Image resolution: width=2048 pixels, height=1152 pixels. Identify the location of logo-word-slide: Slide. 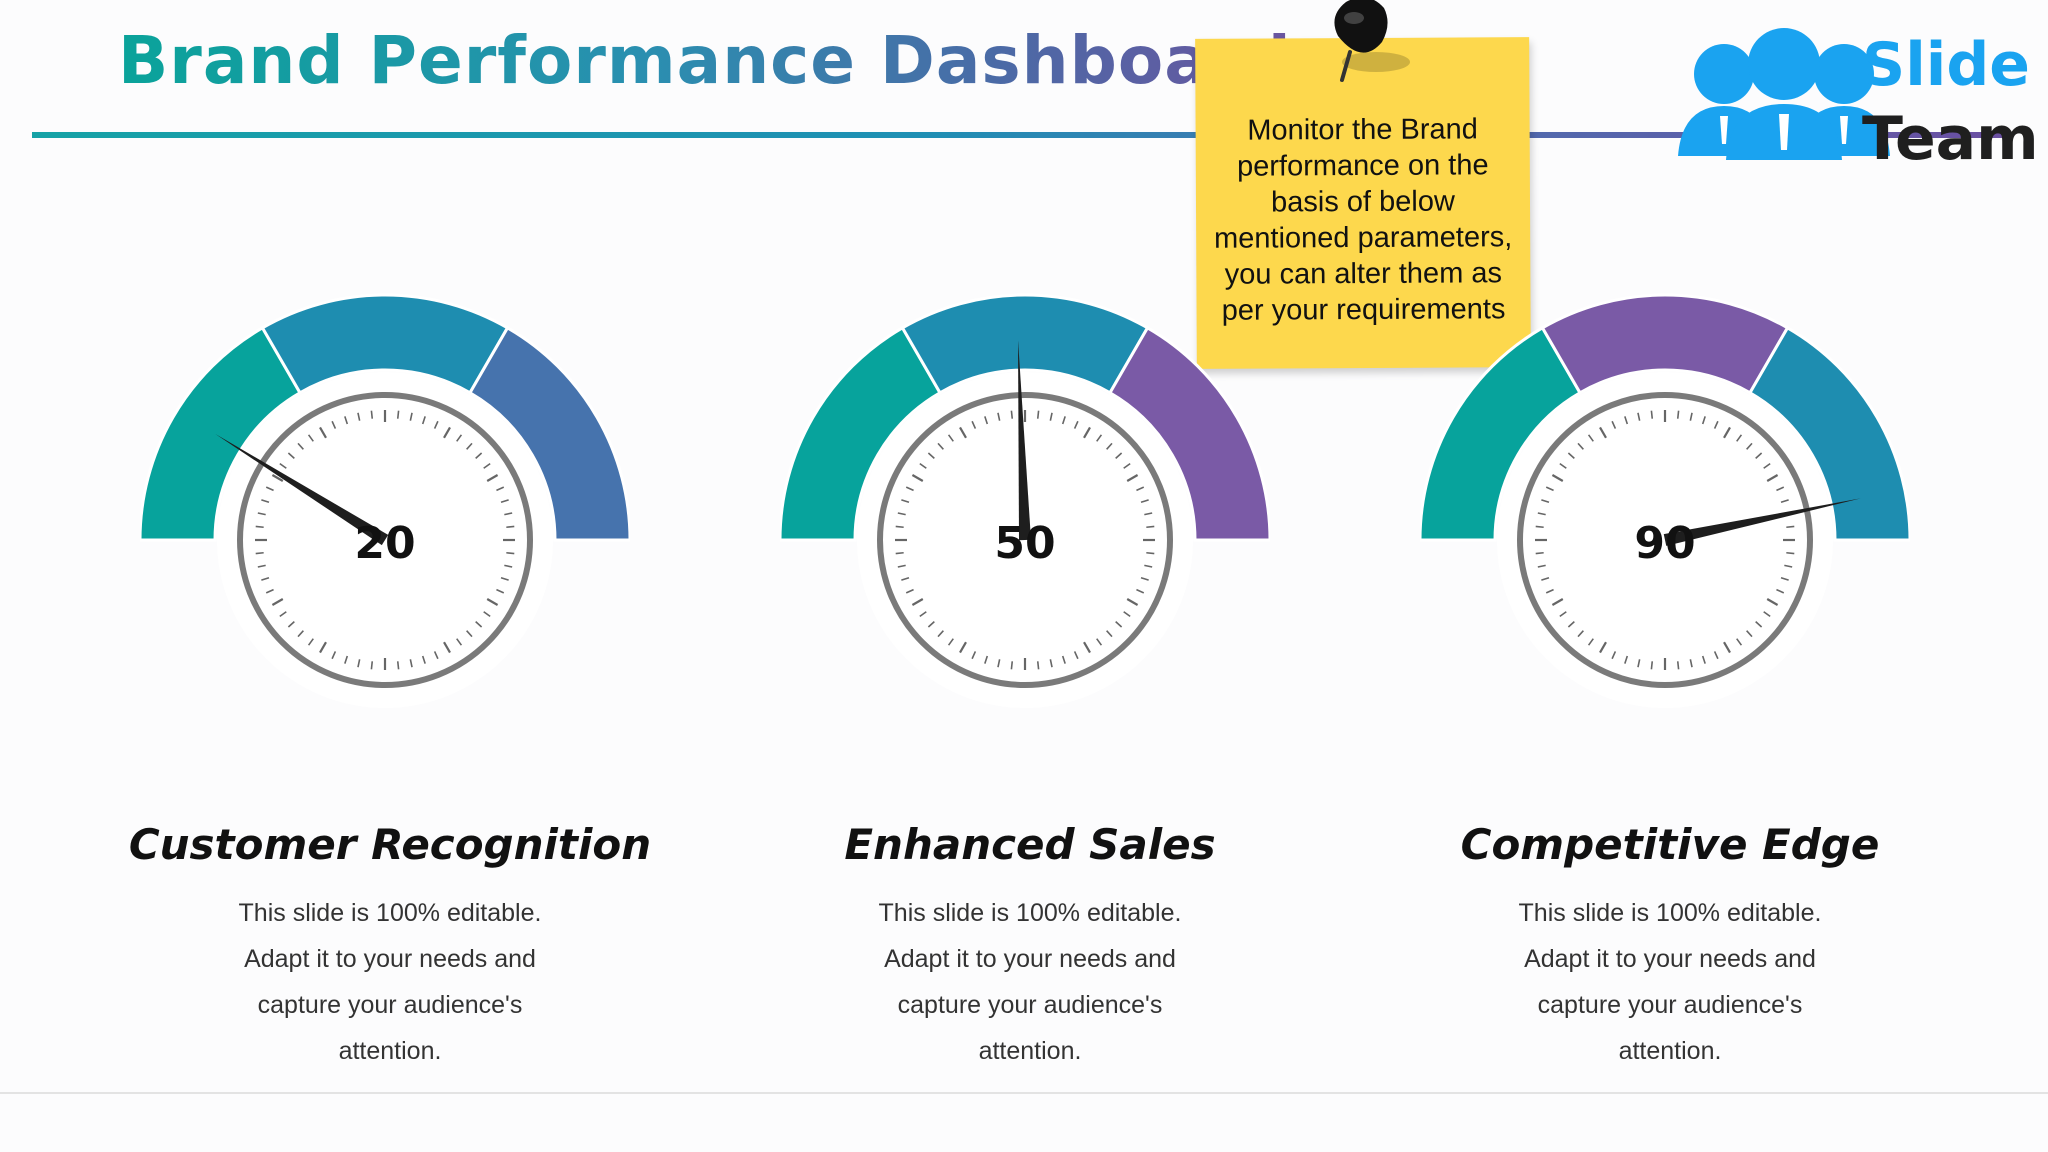
(1946, 65).